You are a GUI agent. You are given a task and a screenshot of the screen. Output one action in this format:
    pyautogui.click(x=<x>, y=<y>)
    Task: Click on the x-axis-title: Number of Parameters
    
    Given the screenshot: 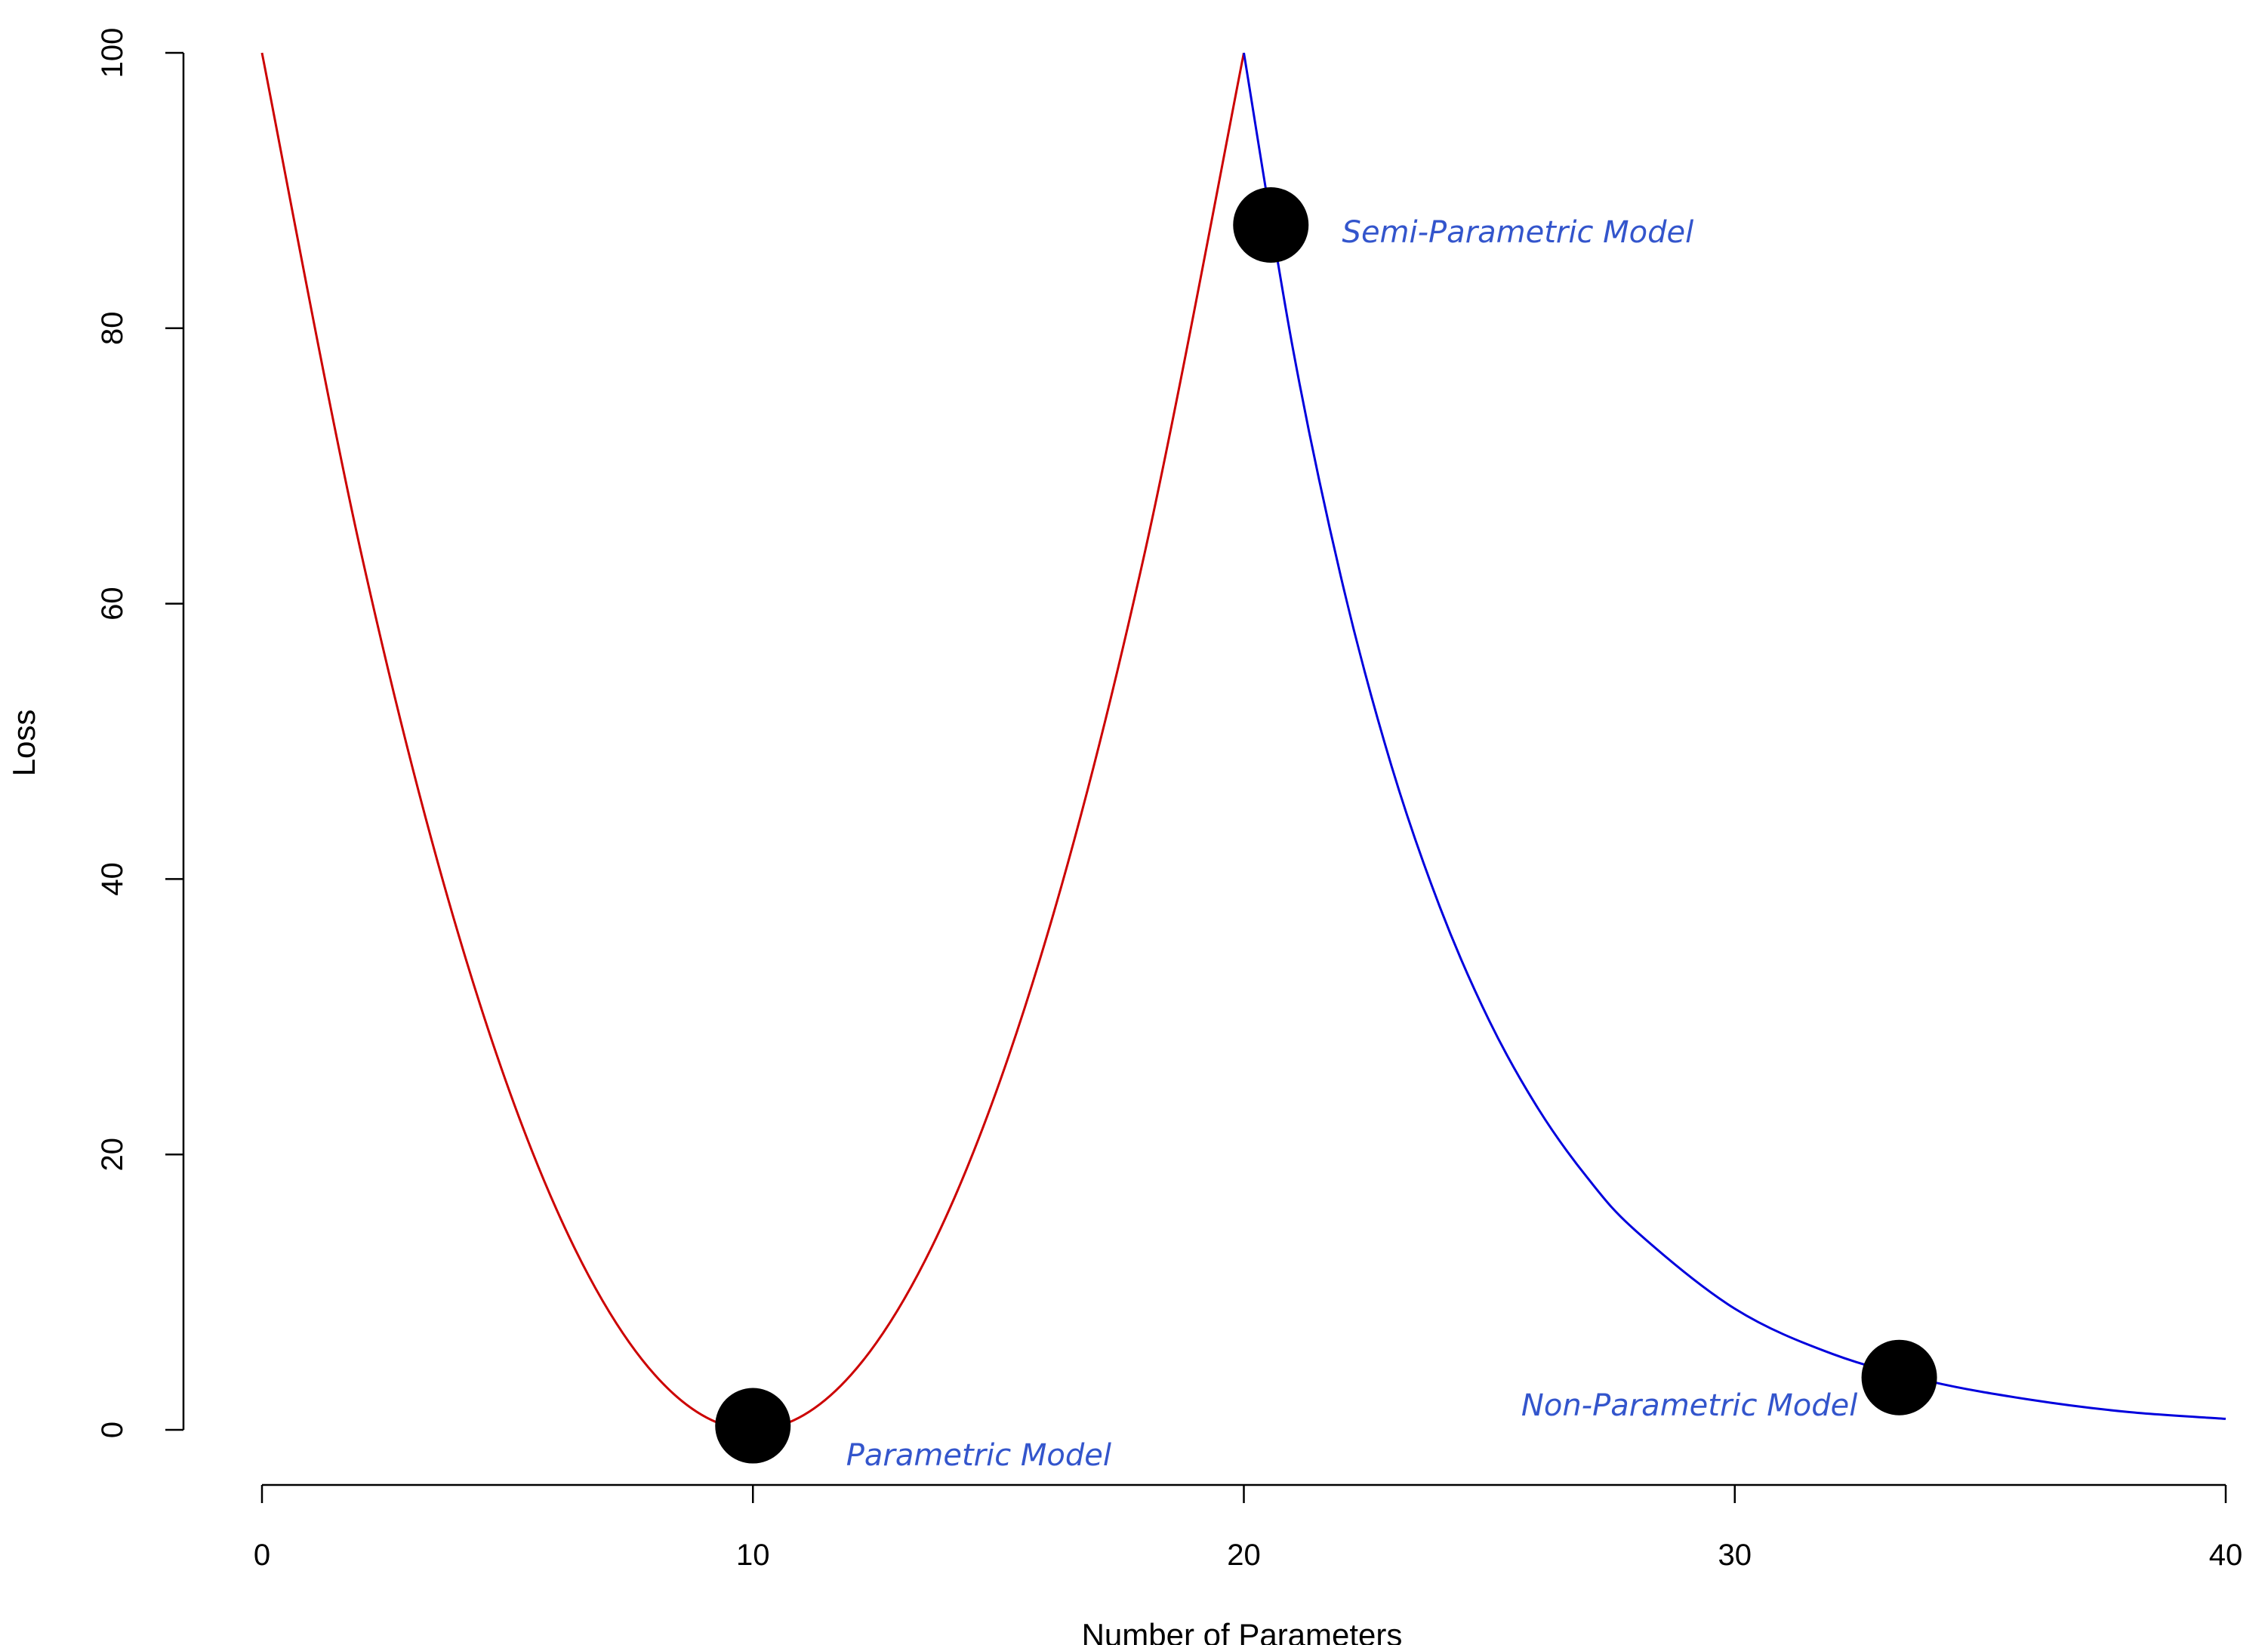 What is the action you would take?
    pyautogui.click(x=1242, y=1631)
    